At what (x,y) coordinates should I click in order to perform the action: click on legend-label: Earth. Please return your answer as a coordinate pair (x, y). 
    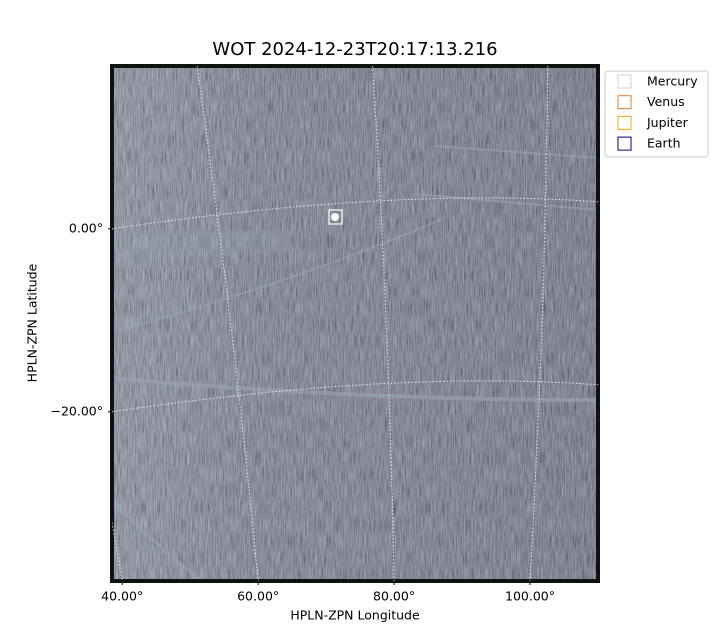
    Looking at the image, I should click on (664, 143).